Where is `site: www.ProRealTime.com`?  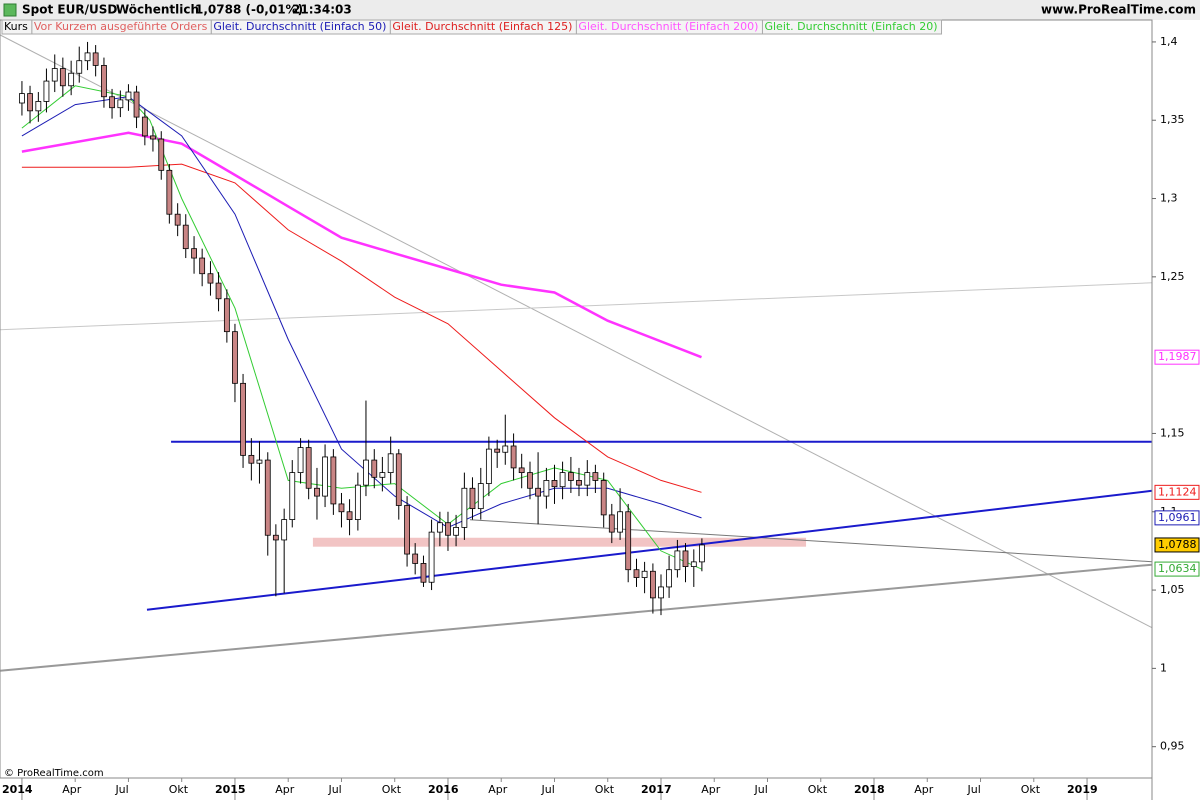 site: www.ProRealTime.com is located at coordinates (1118, 10).